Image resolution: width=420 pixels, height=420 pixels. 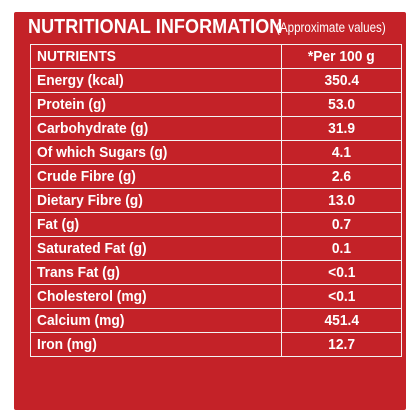 I want to click on table-row: Protein (g) 53.0, so click(x=216, y=104).